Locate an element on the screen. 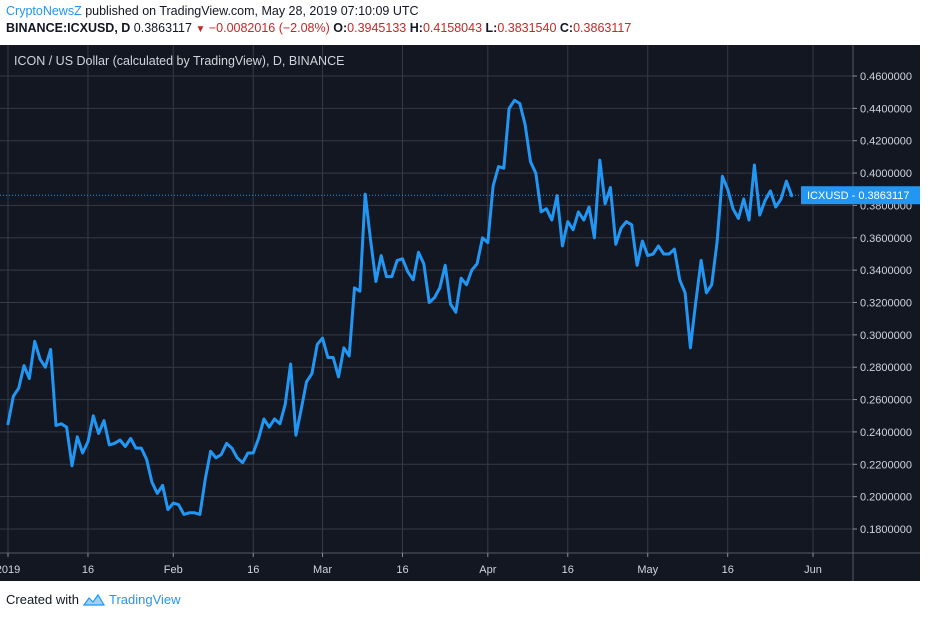 This screenshot has height=618, width=932. y-tick-label: 0.2000000 is located at coordinates (886, 498).